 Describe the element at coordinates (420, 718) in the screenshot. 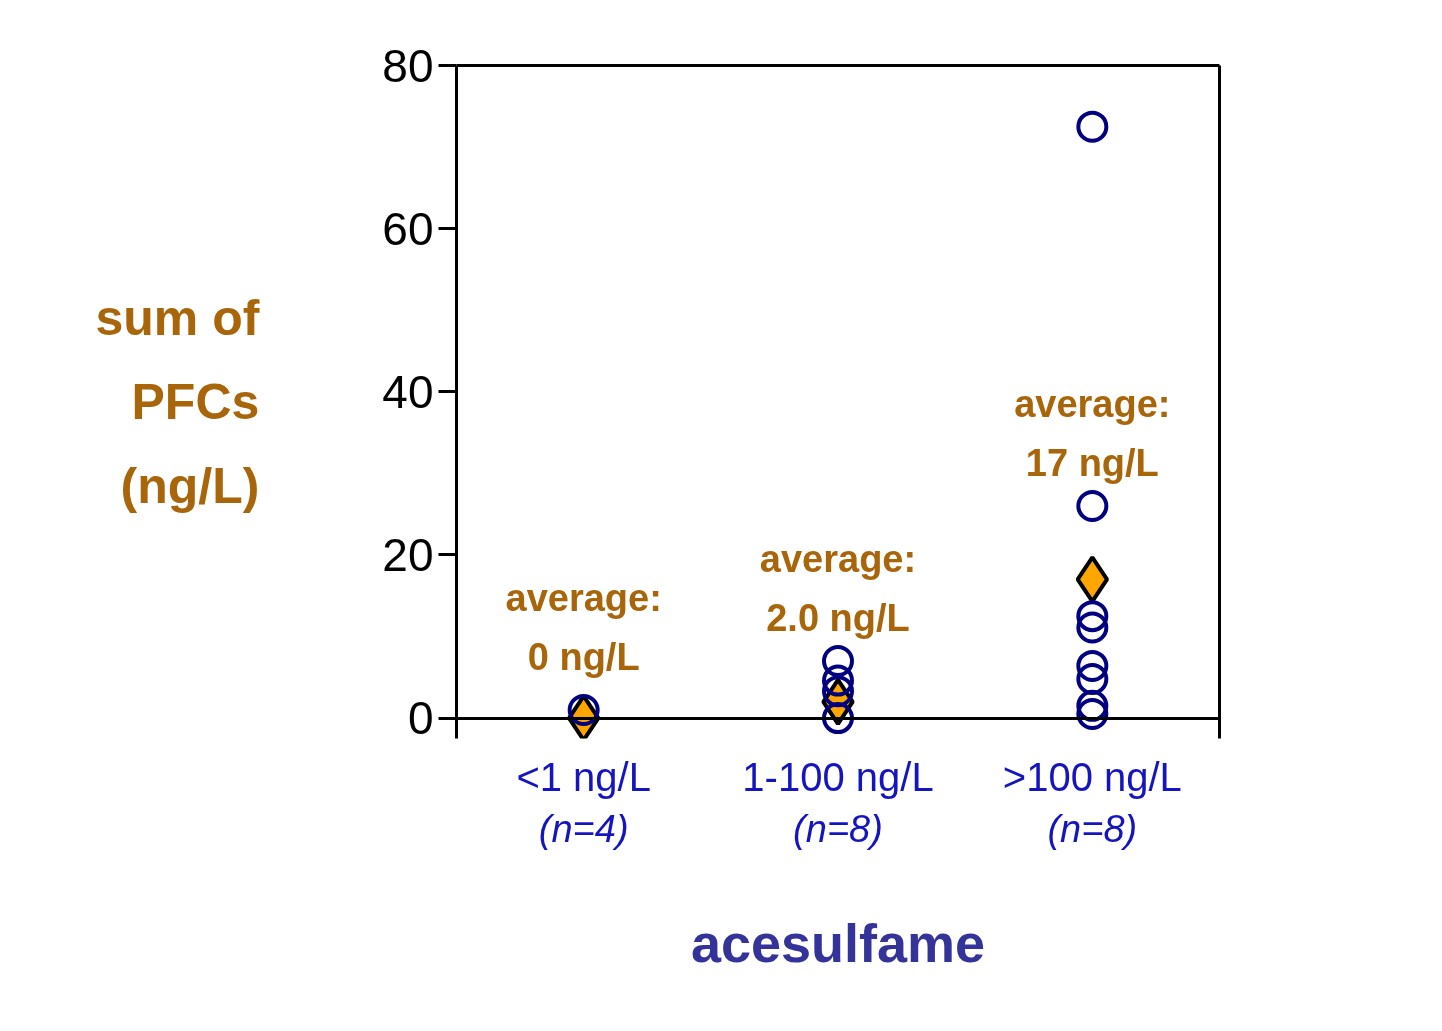

I see `y-tick-label: 0` at that location.